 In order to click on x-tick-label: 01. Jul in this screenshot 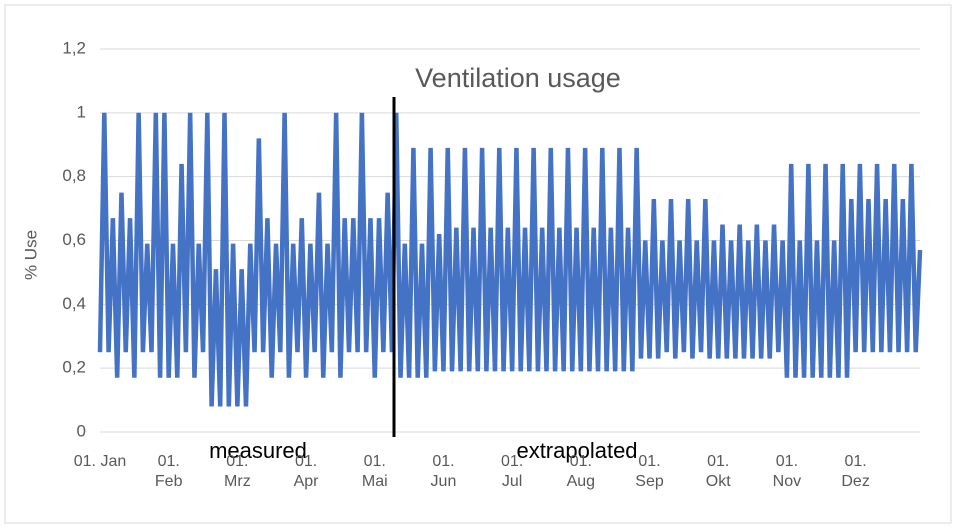, I will do `click(512, 471)`.